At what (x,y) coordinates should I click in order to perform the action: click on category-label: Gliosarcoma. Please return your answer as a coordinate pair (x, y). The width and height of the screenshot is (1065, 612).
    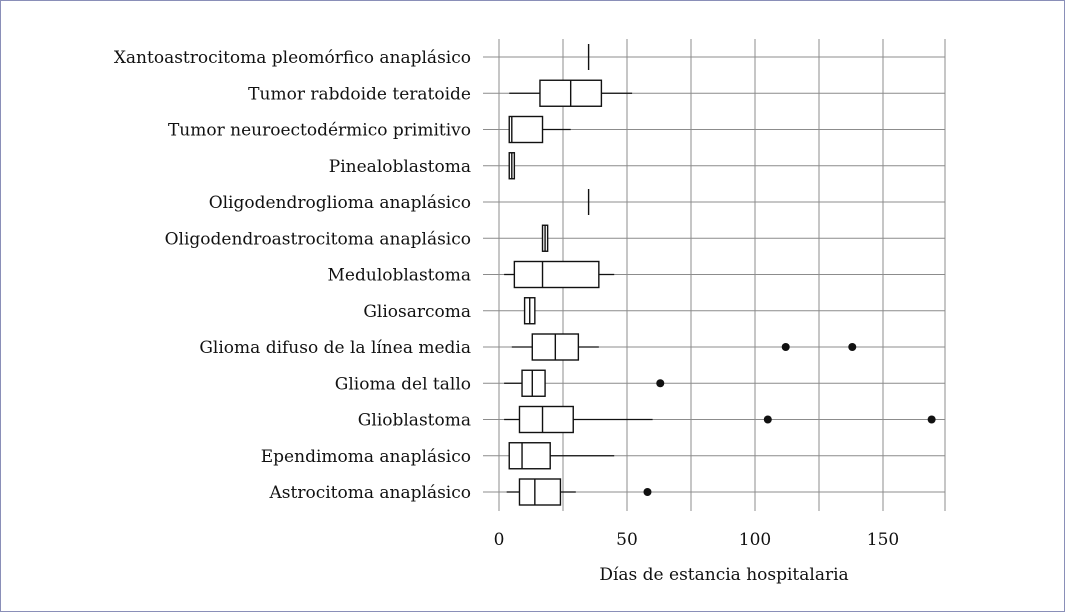
    Looking at the image, I should click on (417, 312).